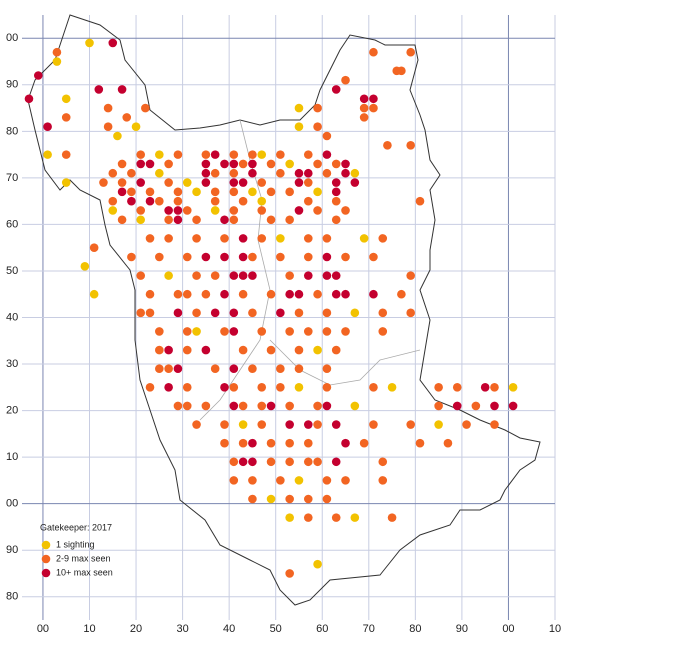 The height and width of the screenshot is (647, 696). Describe the element at coordinates (345, 362) in the screenshot. I see `district-boundary` at that location.